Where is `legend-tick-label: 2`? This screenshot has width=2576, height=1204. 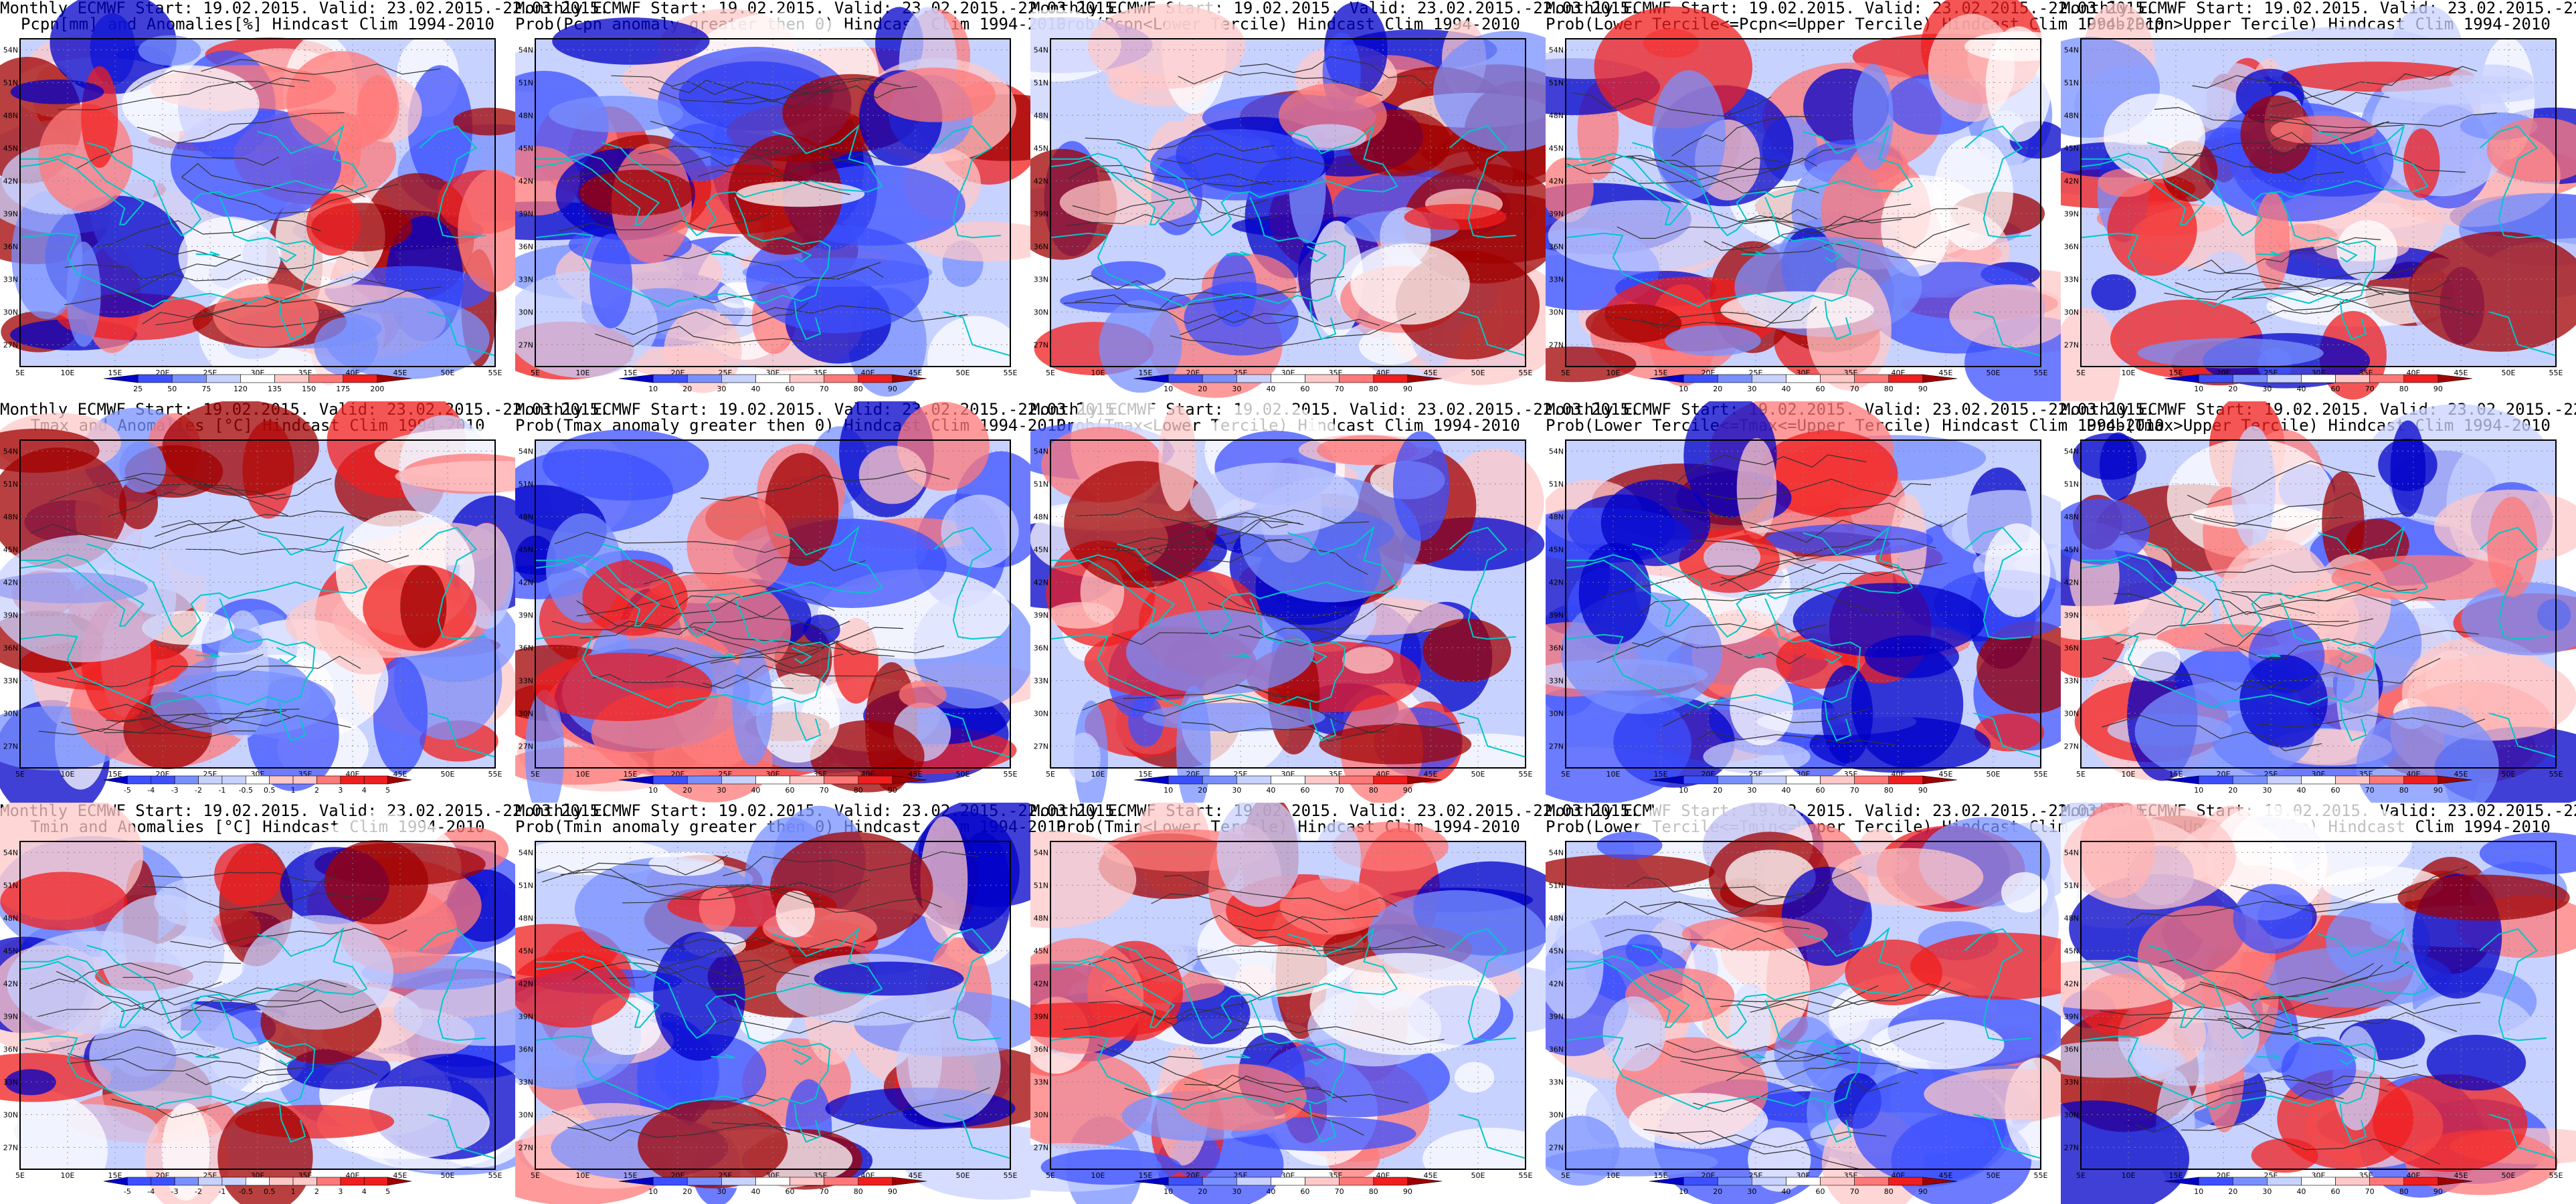
legend-tick-label: 2 is located at coordinates (316, 1191).